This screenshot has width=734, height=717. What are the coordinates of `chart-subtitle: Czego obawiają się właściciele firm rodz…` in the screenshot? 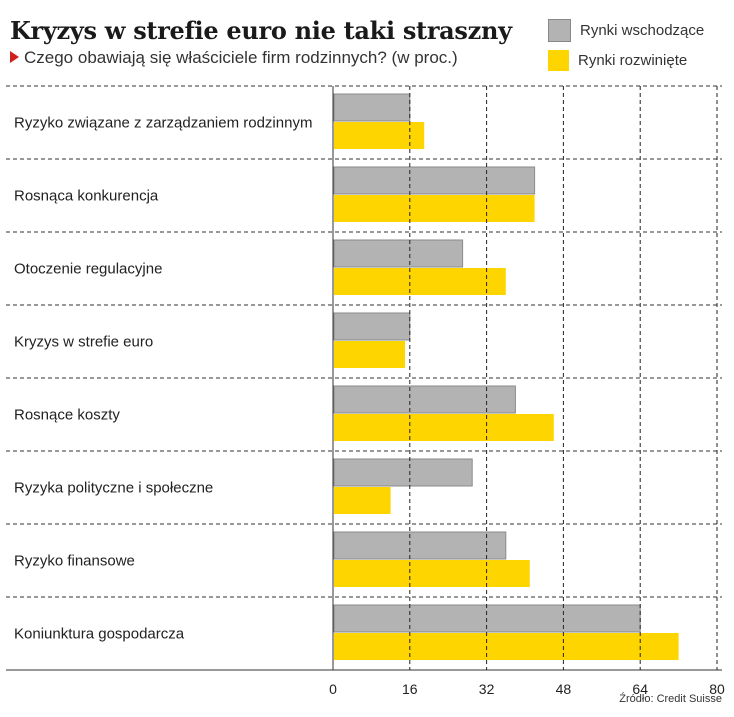 It's located at (234, 58).